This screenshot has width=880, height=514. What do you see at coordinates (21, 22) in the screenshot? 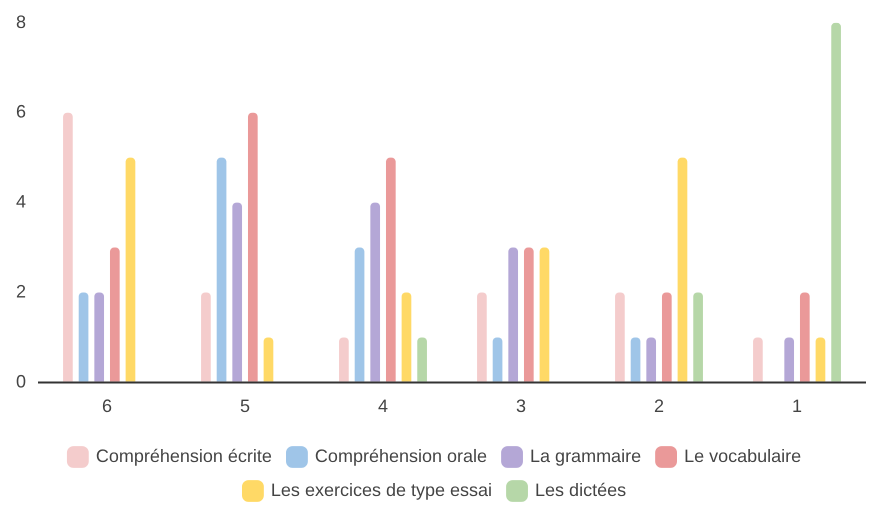
I see `y-tick-label: 8` at bounding box center [21, 22].